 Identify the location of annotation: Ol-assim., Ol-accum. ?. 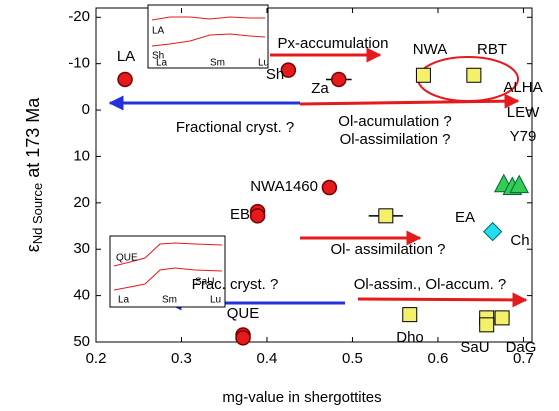
(430, 284).